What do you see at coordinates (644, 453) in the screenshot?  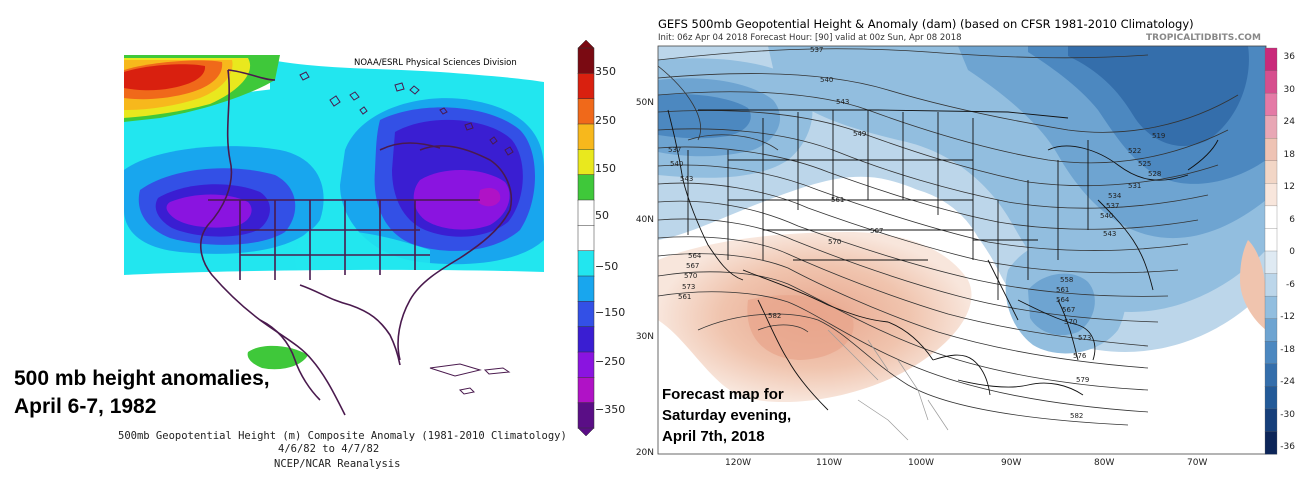 I see `latitude-label: 20N` at bounding box center [644, 453].